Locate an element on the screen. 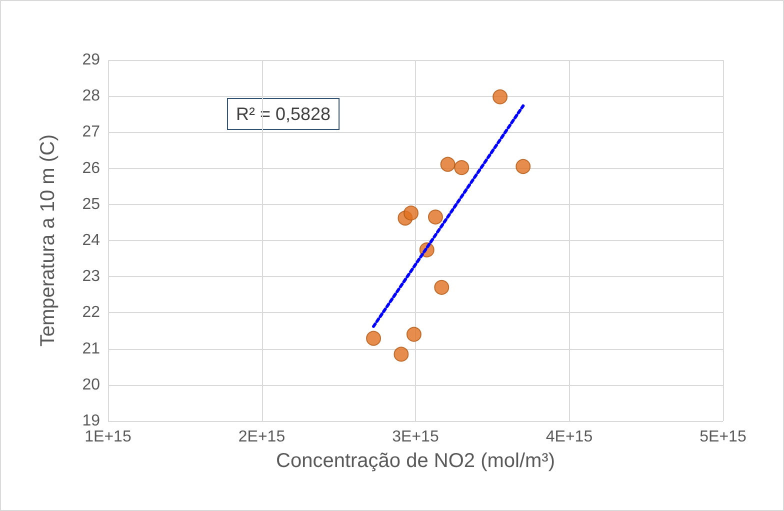 This screenshot has height=511, width=784. y-tick-label: 22 is located at coordinates (91, 313).